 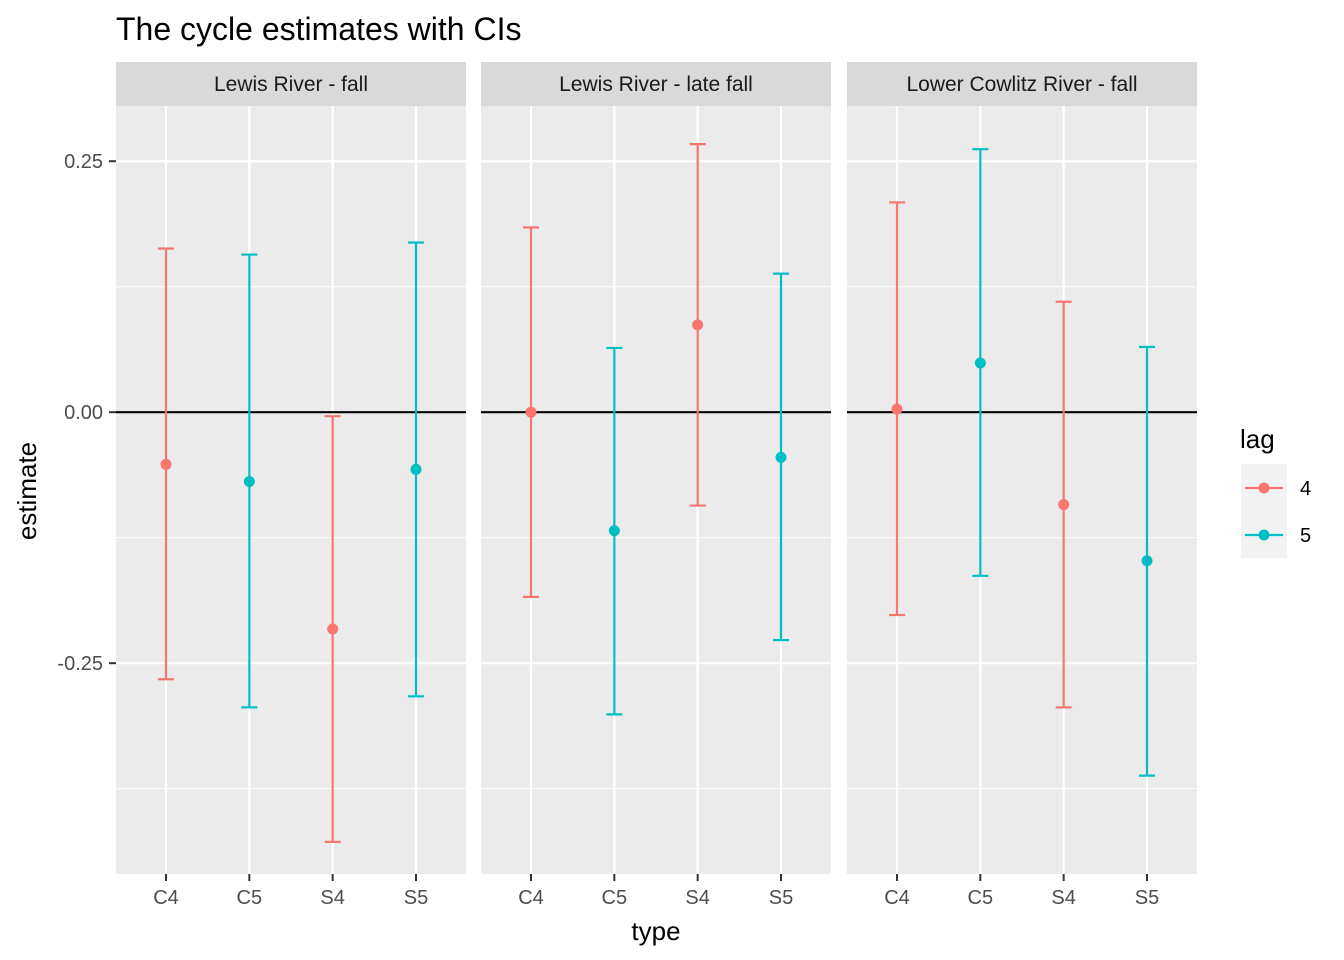 I want to click on legend: lag 4 5, so click(x=1275, y=491).